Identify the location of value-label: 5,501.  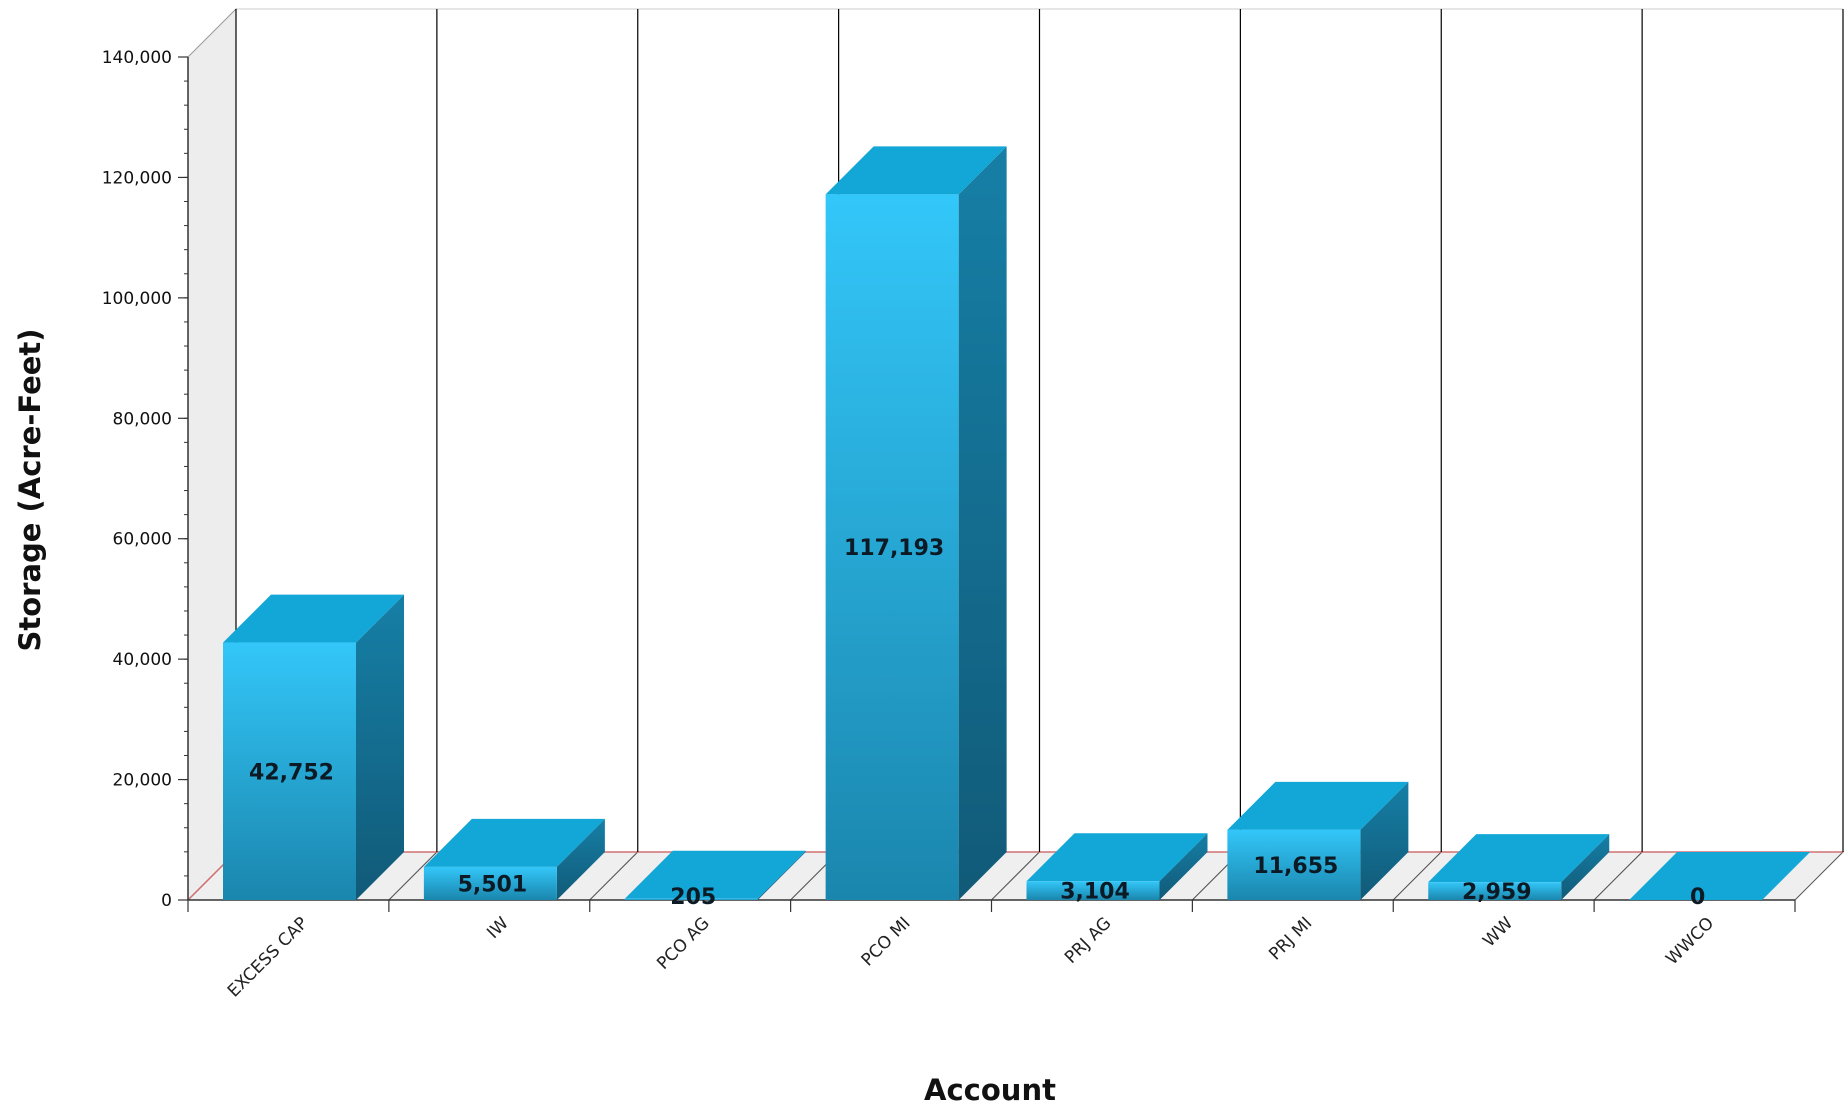
(493, 884).